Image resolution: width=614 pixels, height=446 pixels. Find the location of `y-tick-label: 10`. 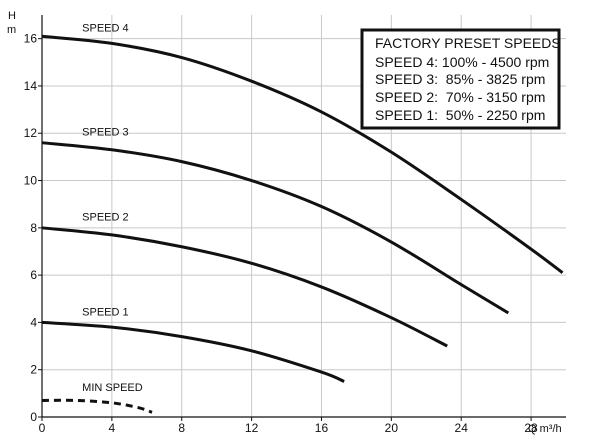

y-tick-label: 10 is located at coordinates (31, 181).